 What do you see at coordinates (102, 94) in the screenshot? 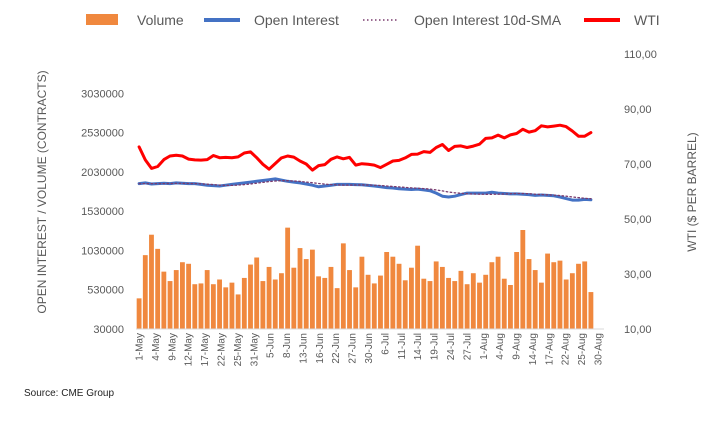
I see `y-tick-label-left: 3030000` at bounding box center [102, 94].